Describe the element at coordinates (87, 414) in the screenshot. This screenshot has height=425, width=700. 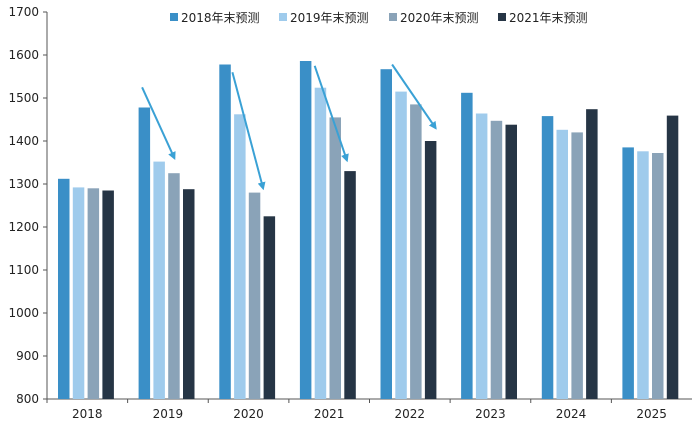
I see `x-tick-label: 2018` at that location.